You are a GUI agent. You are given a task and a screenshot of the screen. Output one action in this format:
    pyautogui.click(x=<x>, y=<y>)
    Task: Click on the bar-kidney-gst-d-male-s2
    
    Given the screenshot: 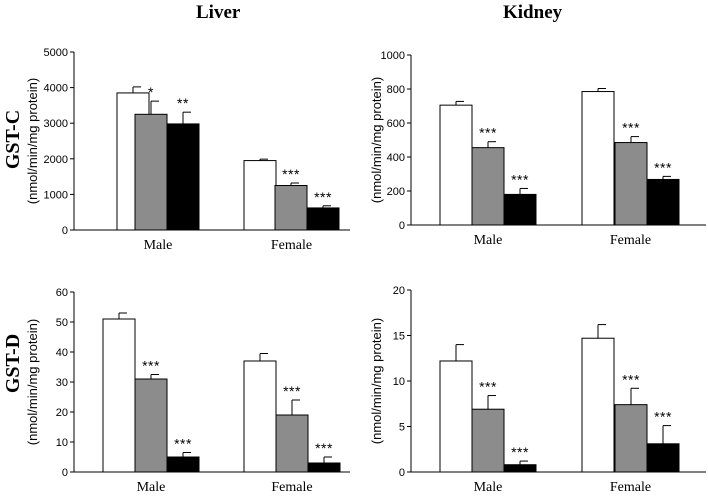 What is the action you would take?
    pyautogui.click(x=520, y=468)
    